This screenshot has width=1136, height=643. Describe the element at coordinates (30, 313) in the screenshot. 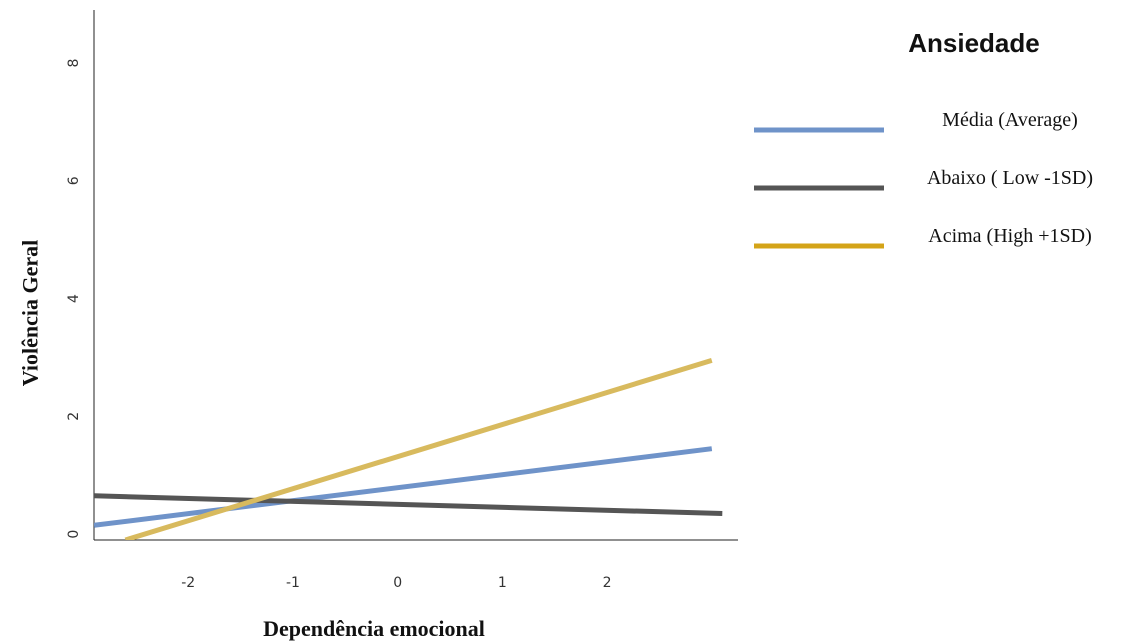

I see `y-axis-title: Violência Geral` at that location.